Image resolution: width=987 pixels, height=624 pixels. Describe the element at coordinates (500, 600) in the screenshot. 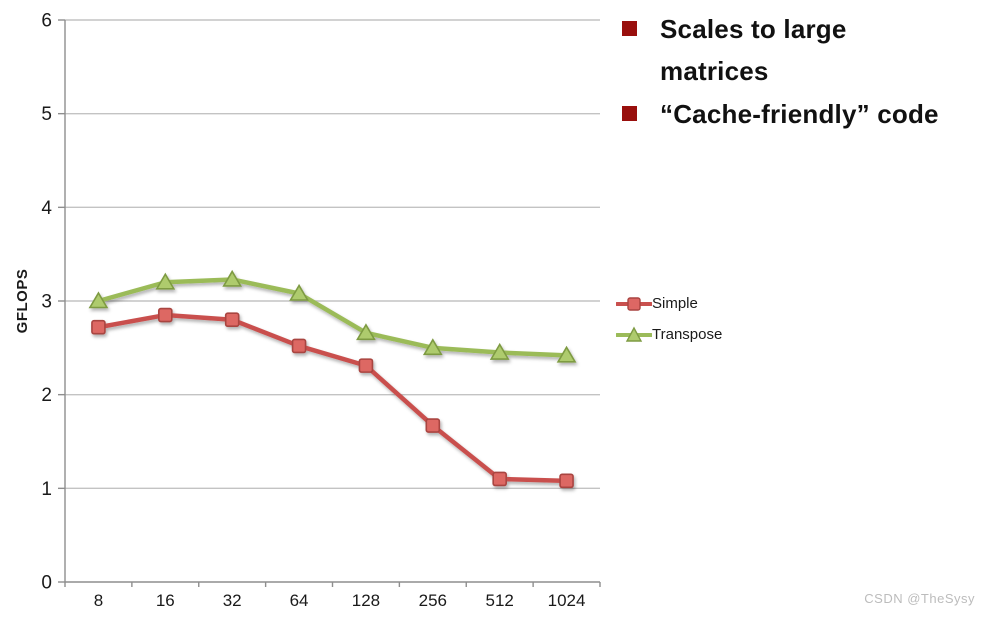

I see `axis-label: 512` at that location.